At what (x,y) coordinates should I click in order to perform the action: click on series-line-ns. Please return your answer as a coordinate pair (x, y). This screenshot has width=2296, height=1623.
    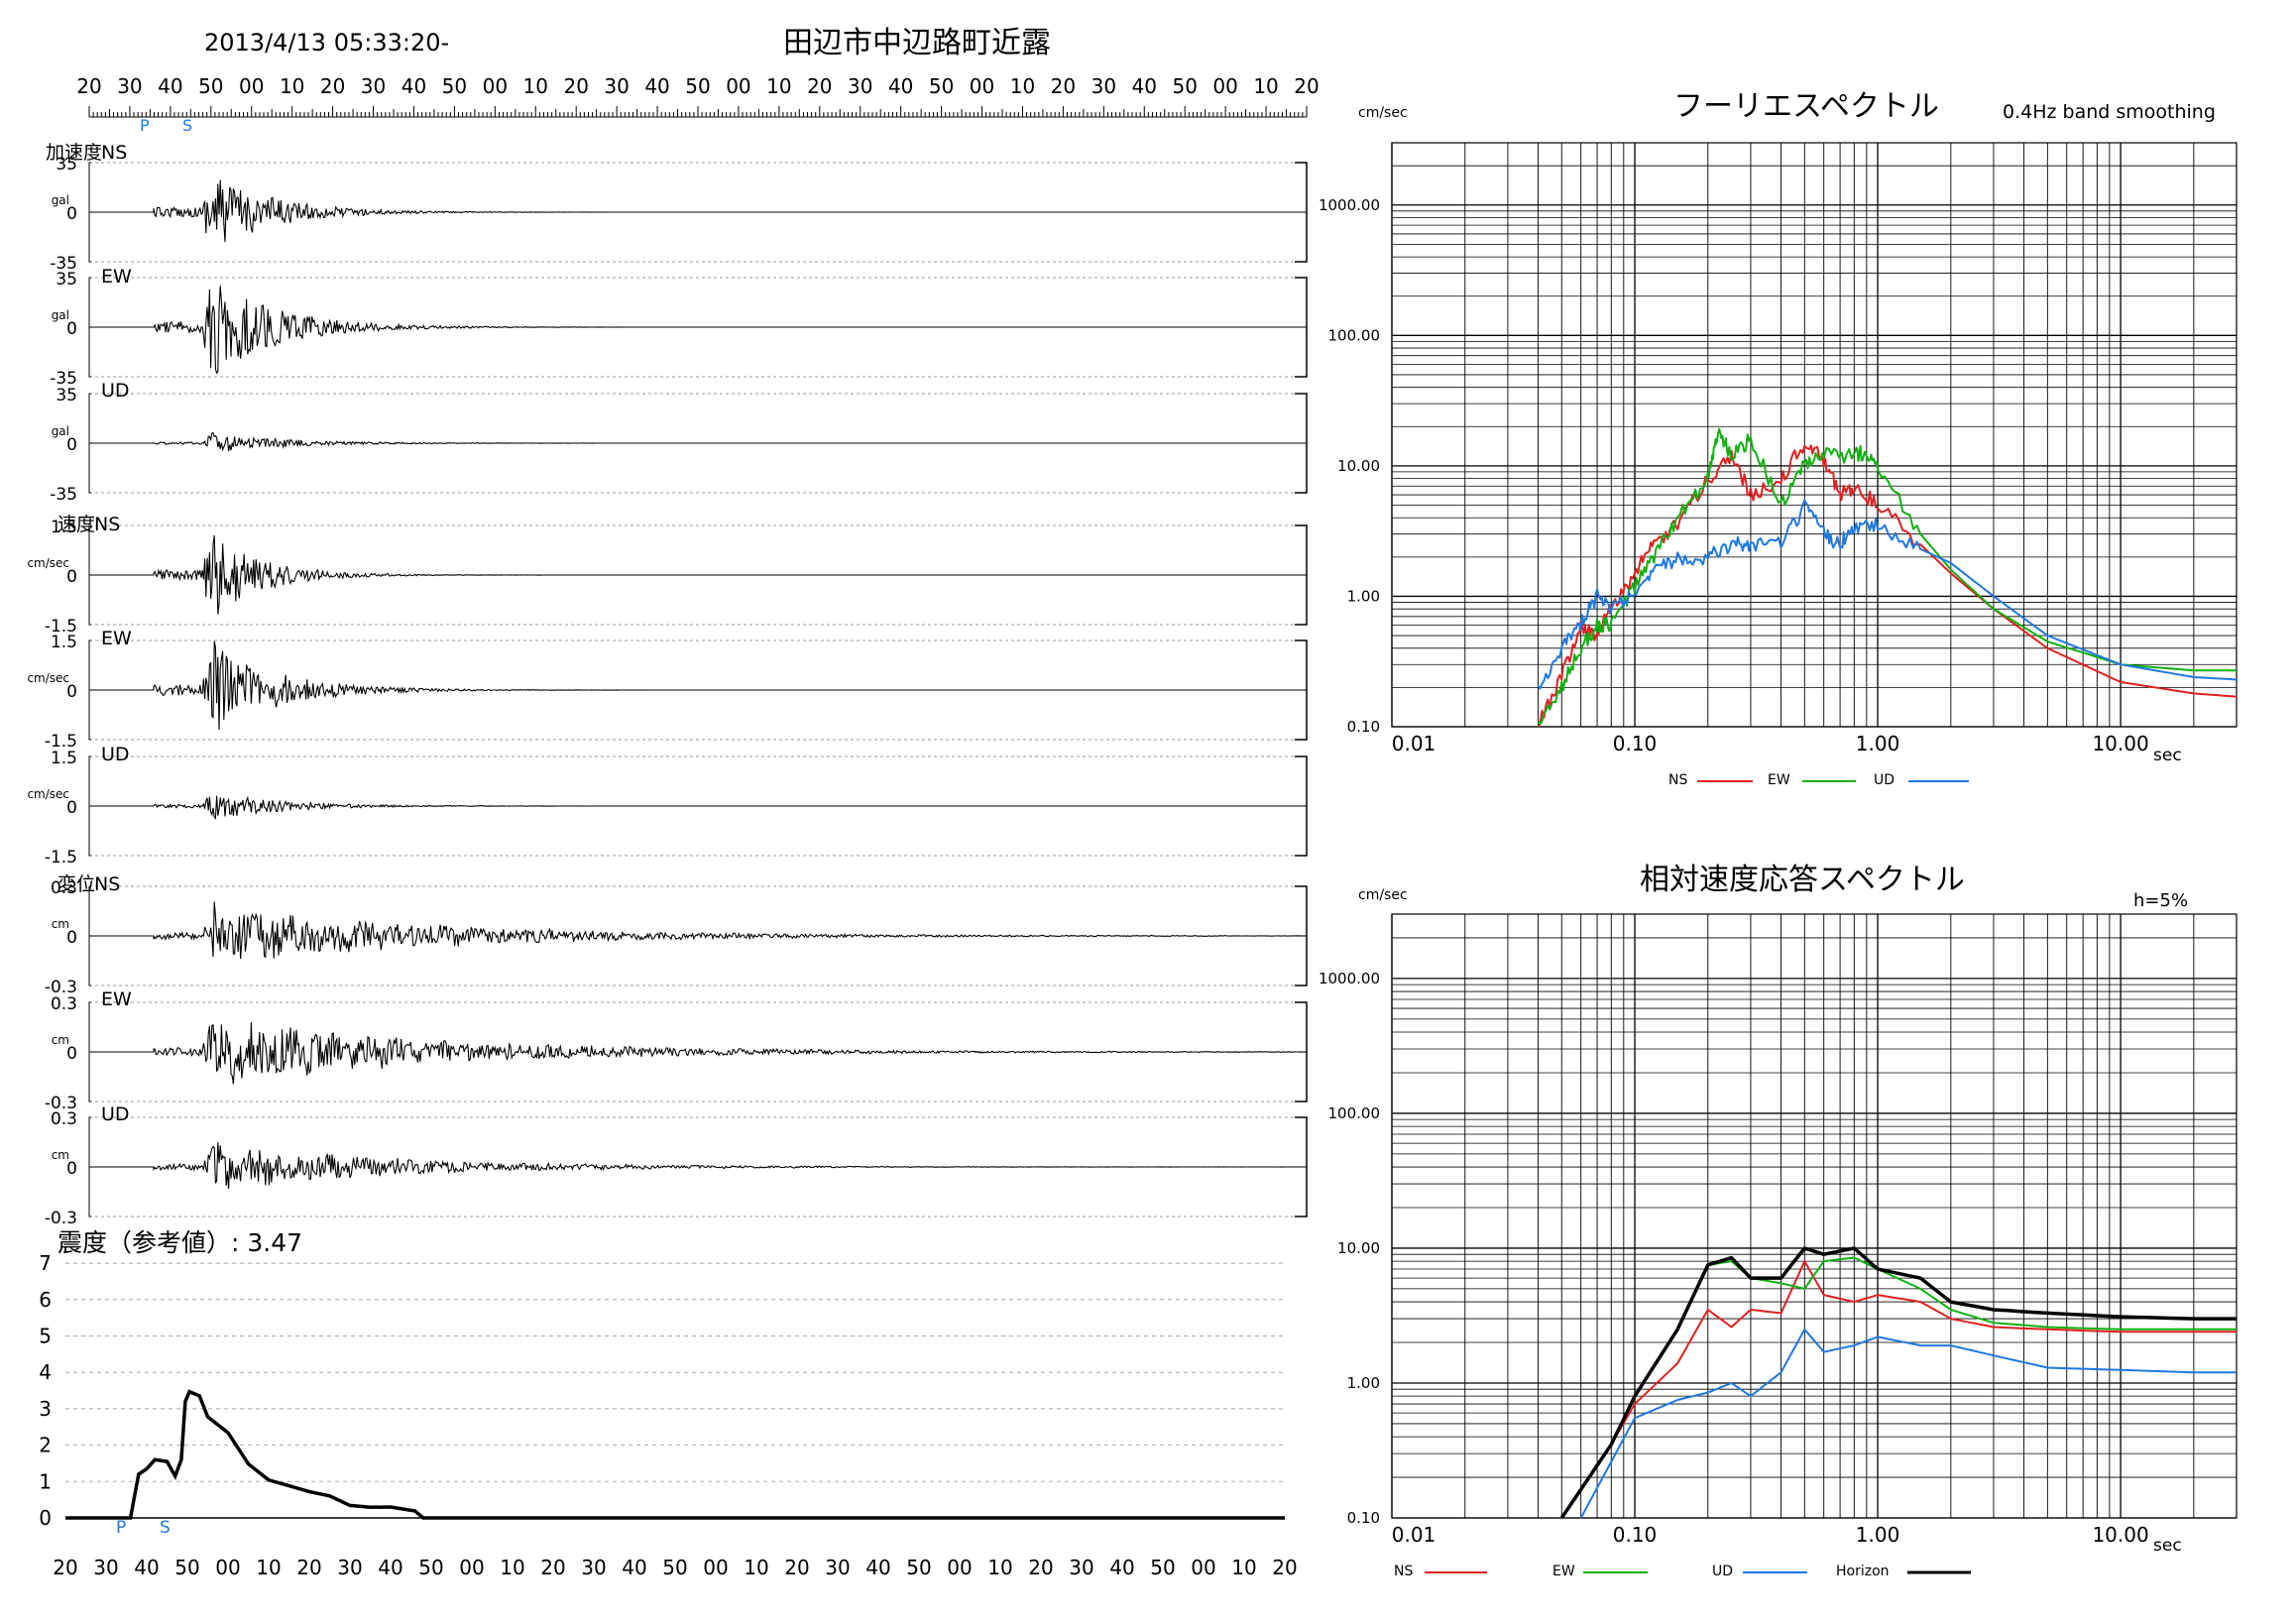
    Looking at the image, I should click on (1888, 586).